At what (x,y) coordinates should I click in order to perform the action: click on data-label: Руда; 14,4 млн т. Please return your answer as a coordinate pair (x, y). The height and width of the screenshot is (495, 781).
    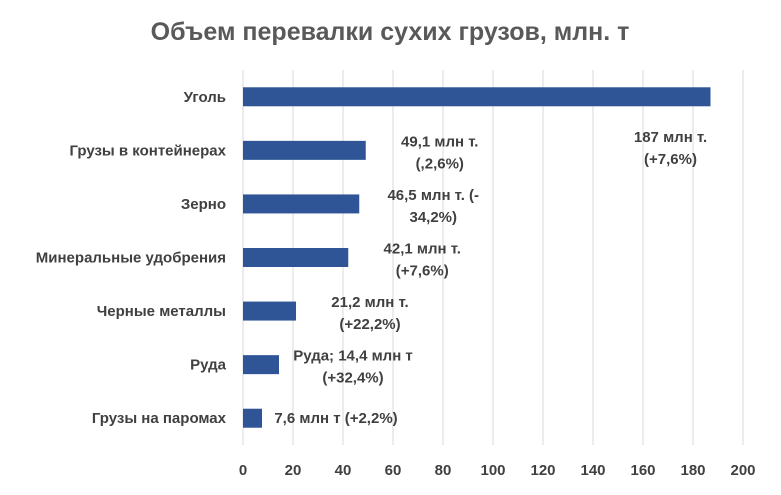
    Looking at the image, I should click on (353, 356).